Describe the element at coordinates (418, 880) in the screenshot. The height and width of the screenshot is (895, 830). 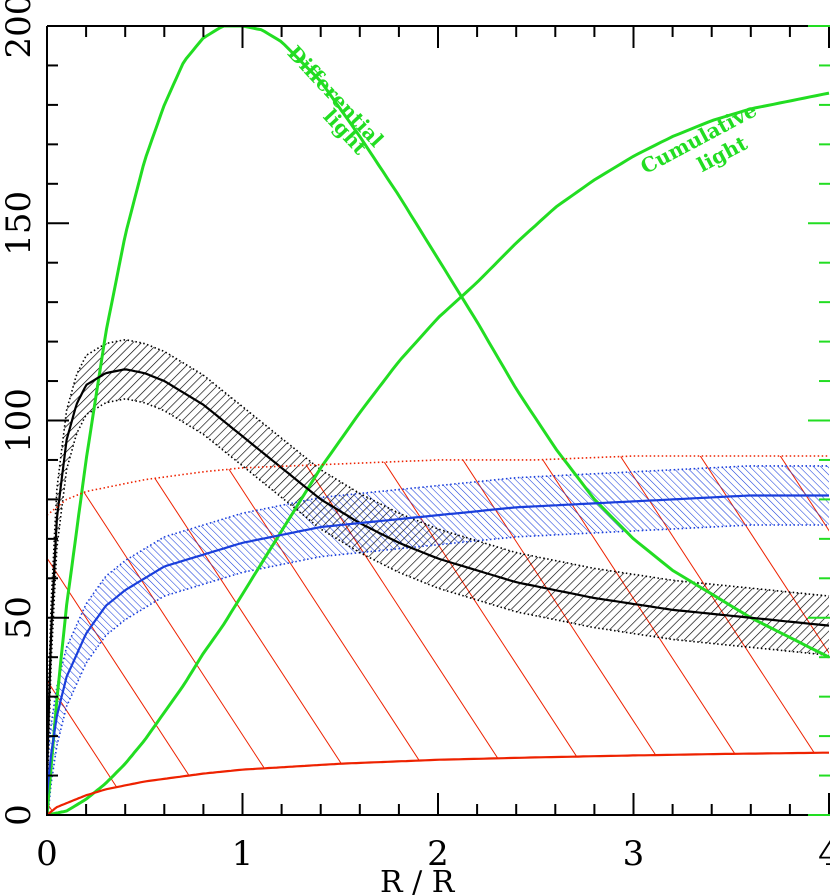
I see `x-axis-title: R / R` at that location.